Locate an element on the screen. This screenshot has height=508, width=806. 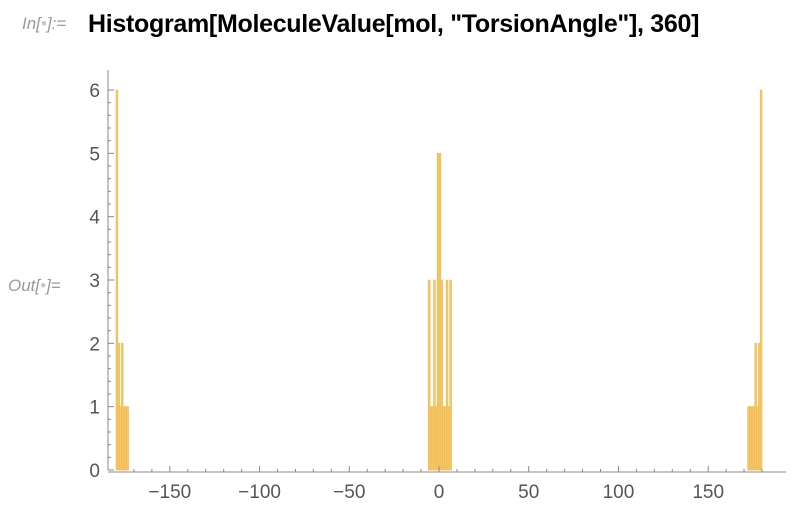
y-tick-label: 0 is located at coordinates (94, 471).